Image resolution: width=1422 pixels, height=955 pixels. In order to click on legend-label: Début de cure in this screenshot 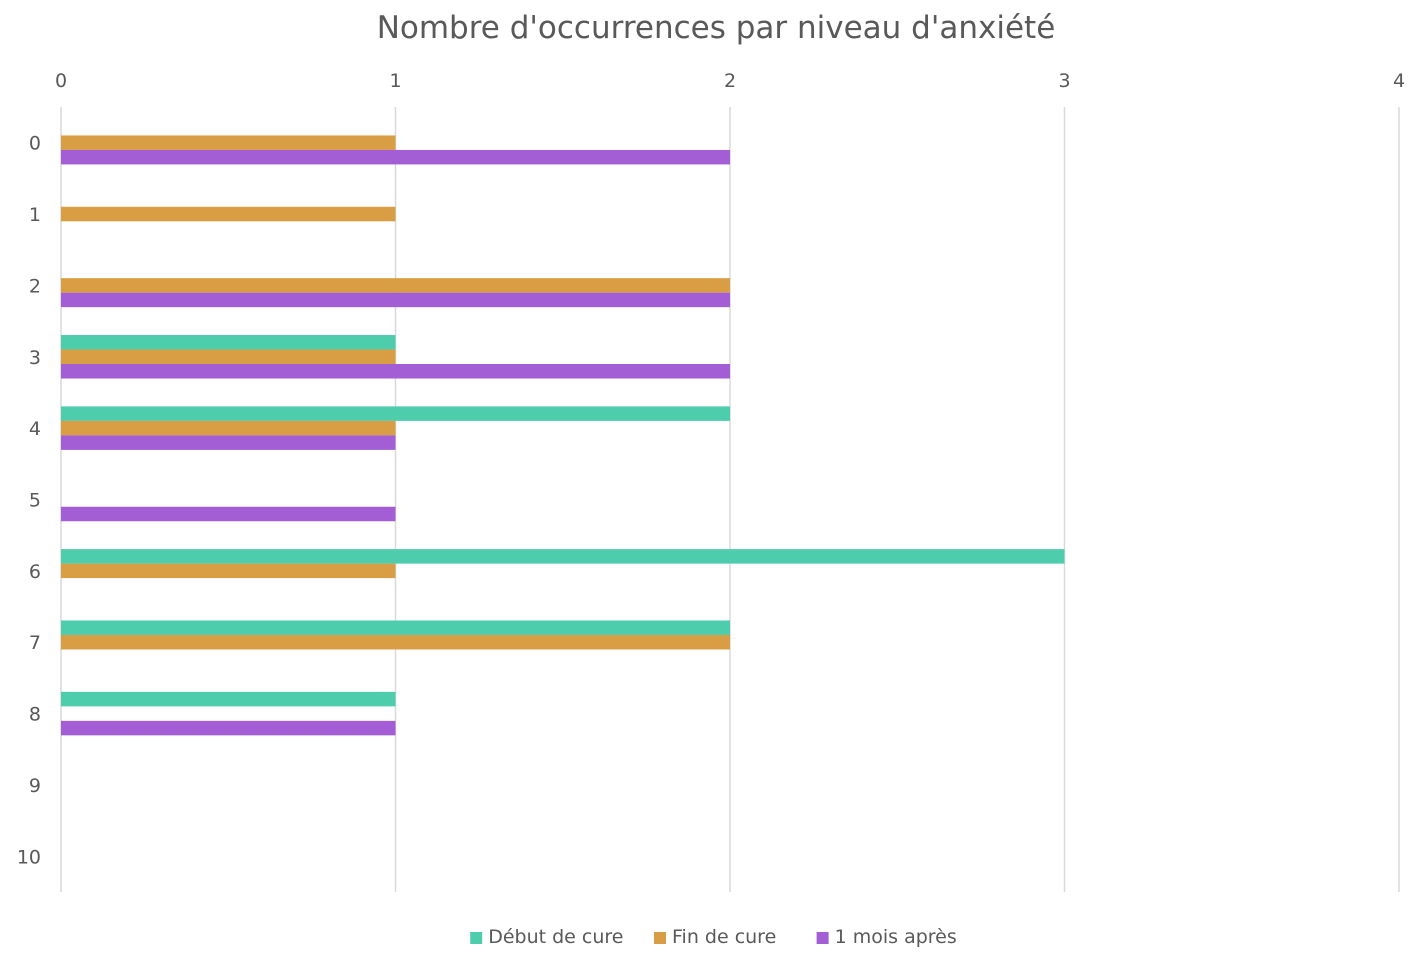, I will do `click(555, 937)`.